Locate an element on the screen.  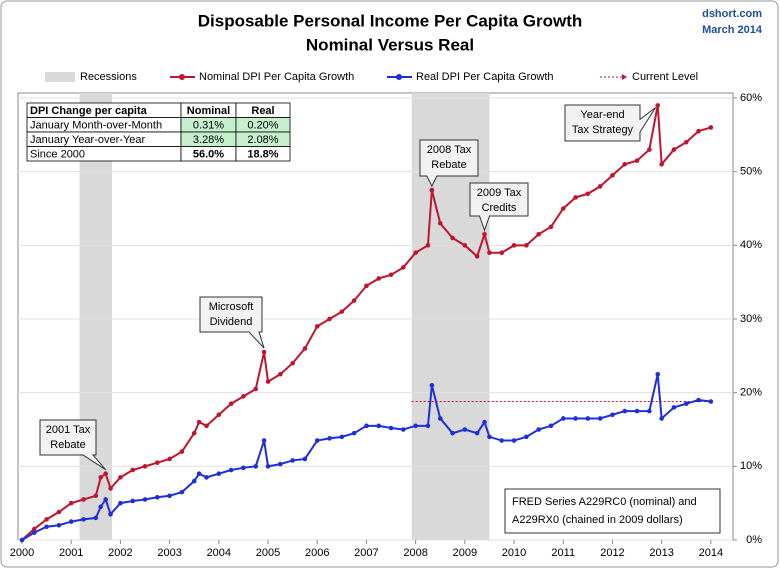
legend-swatch is located at coordinates (60, 77).